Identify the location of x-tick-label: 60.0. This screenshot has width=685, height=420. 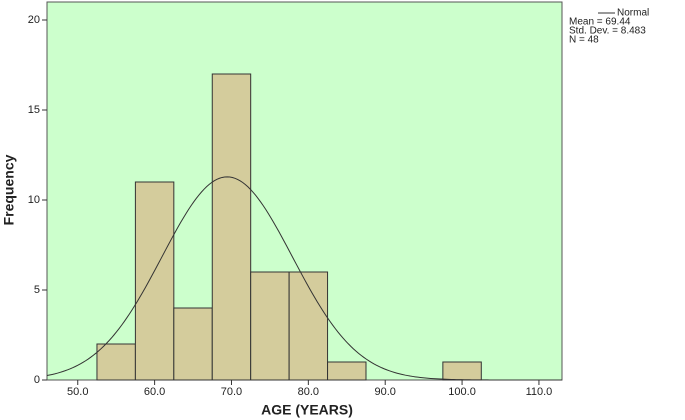
(154, 392).